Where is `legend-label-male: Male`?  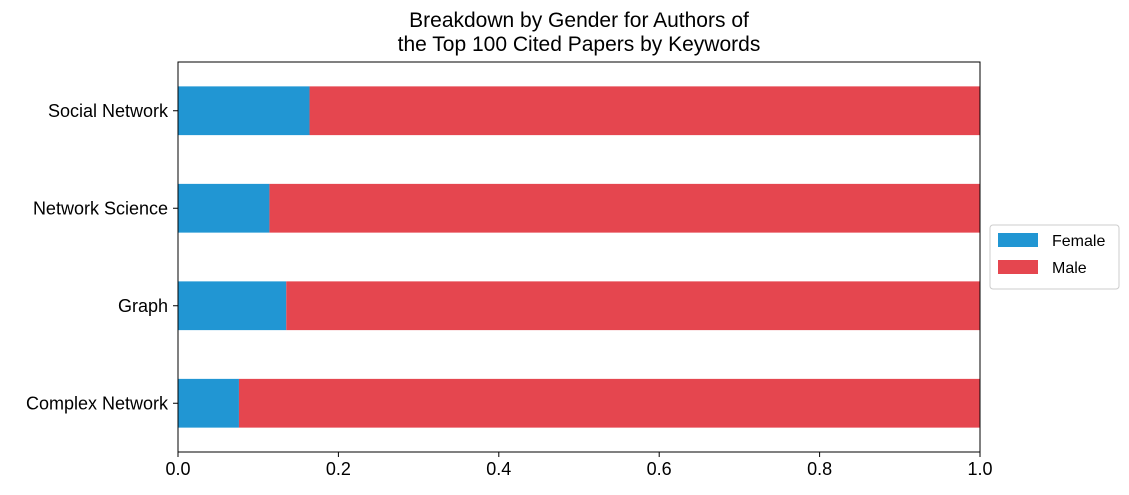 legend-label-male: Male is located at coordinates (1069, 268).